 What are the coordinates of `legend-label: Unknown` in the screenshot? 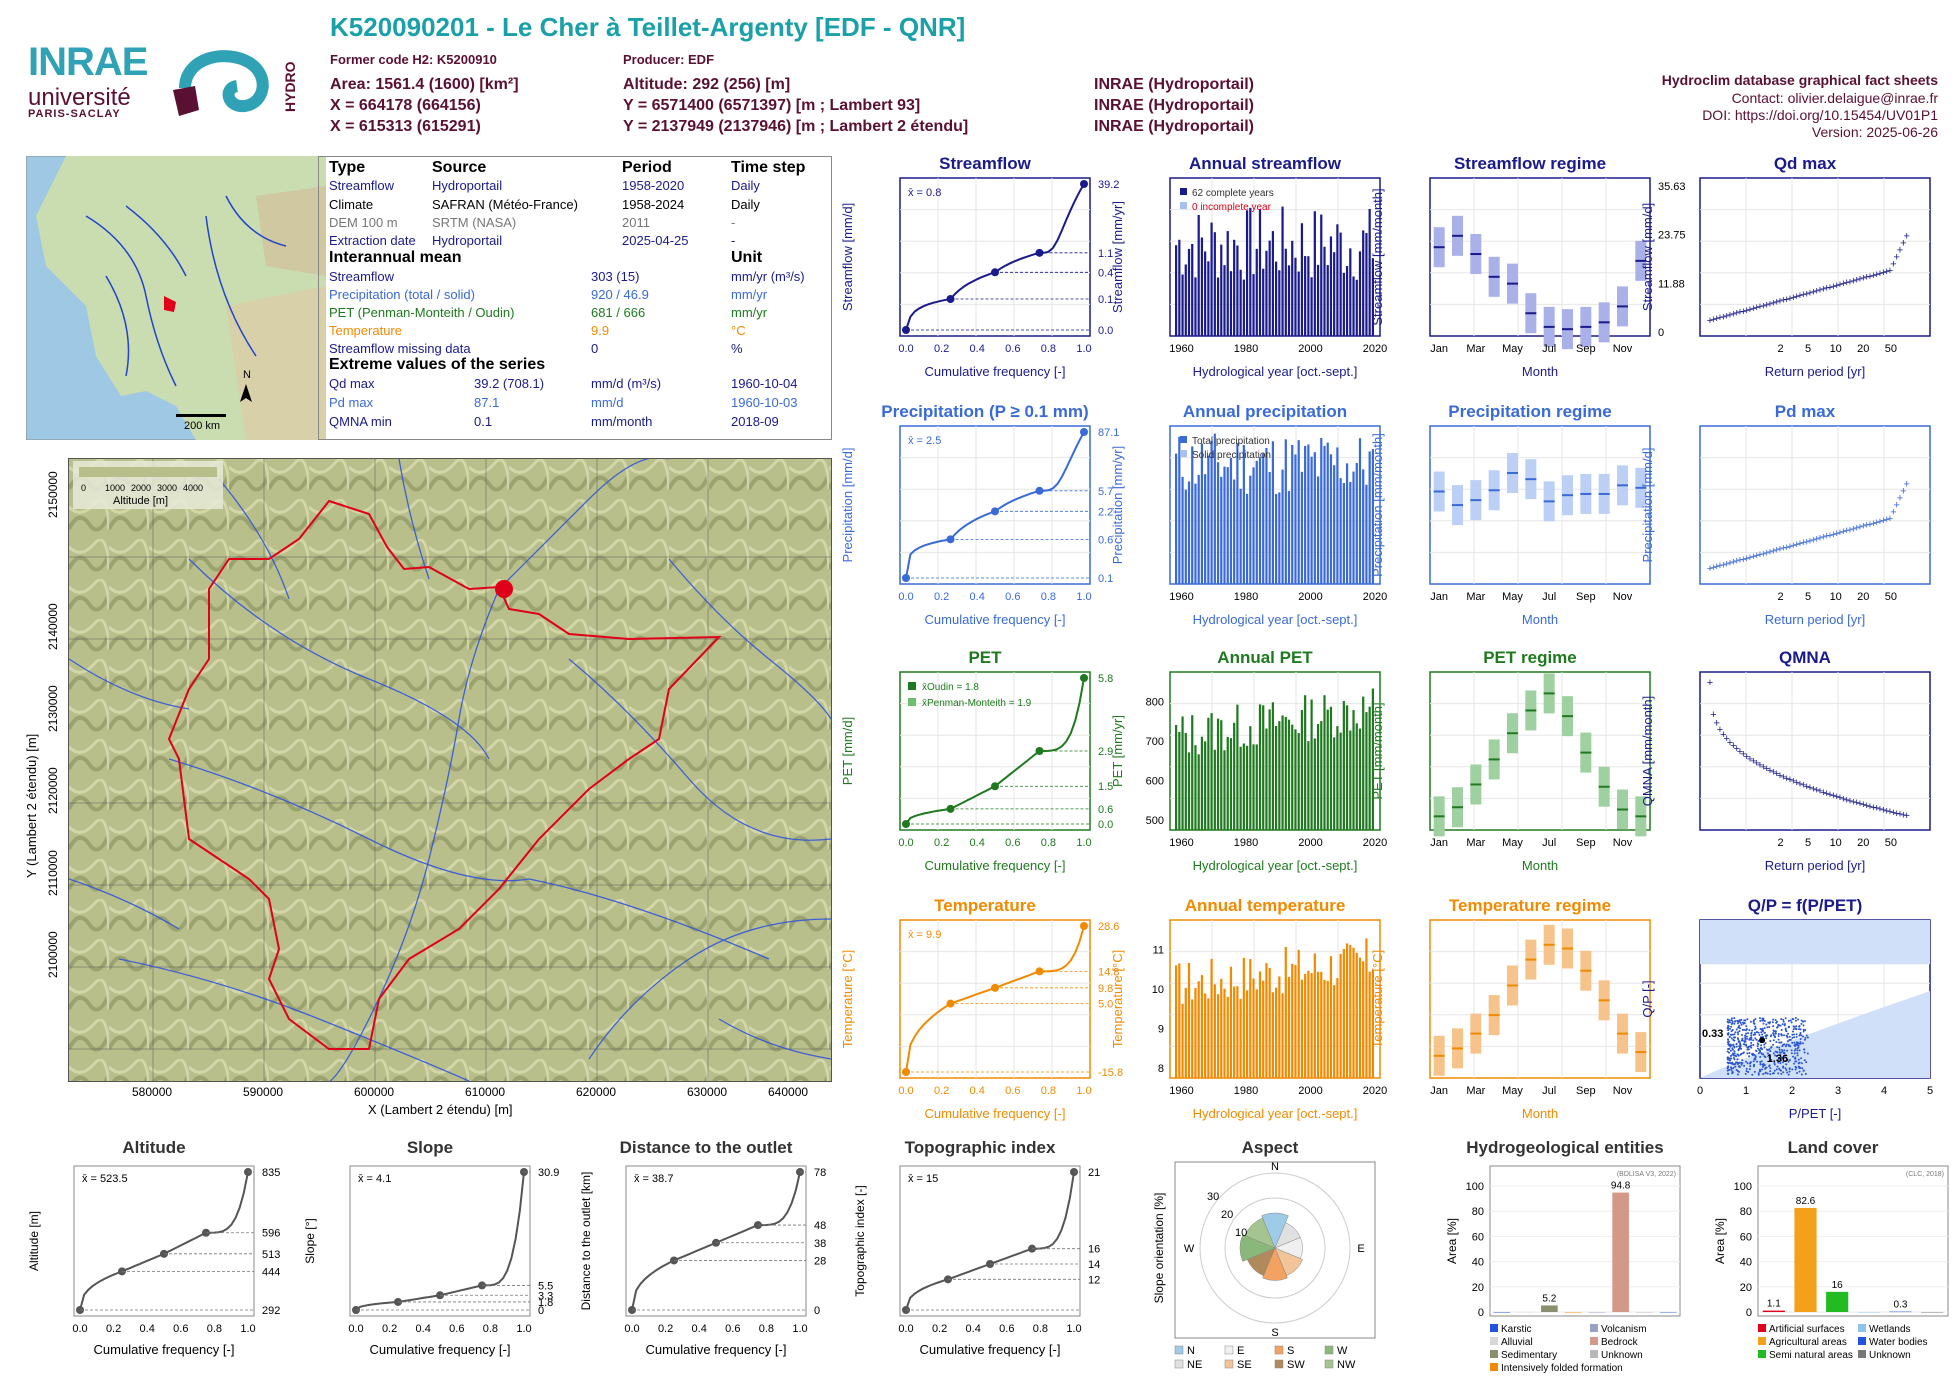 It's located at (1890, 1355).